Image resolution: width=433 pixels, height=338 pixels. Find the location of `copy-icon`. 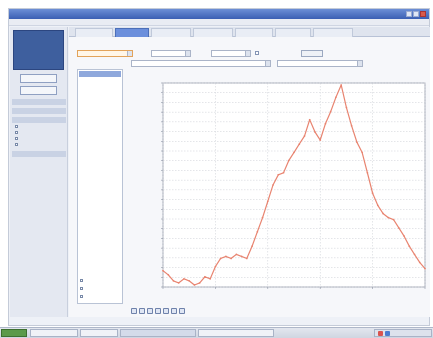

copy-icon is located at coordinates (174, 311).